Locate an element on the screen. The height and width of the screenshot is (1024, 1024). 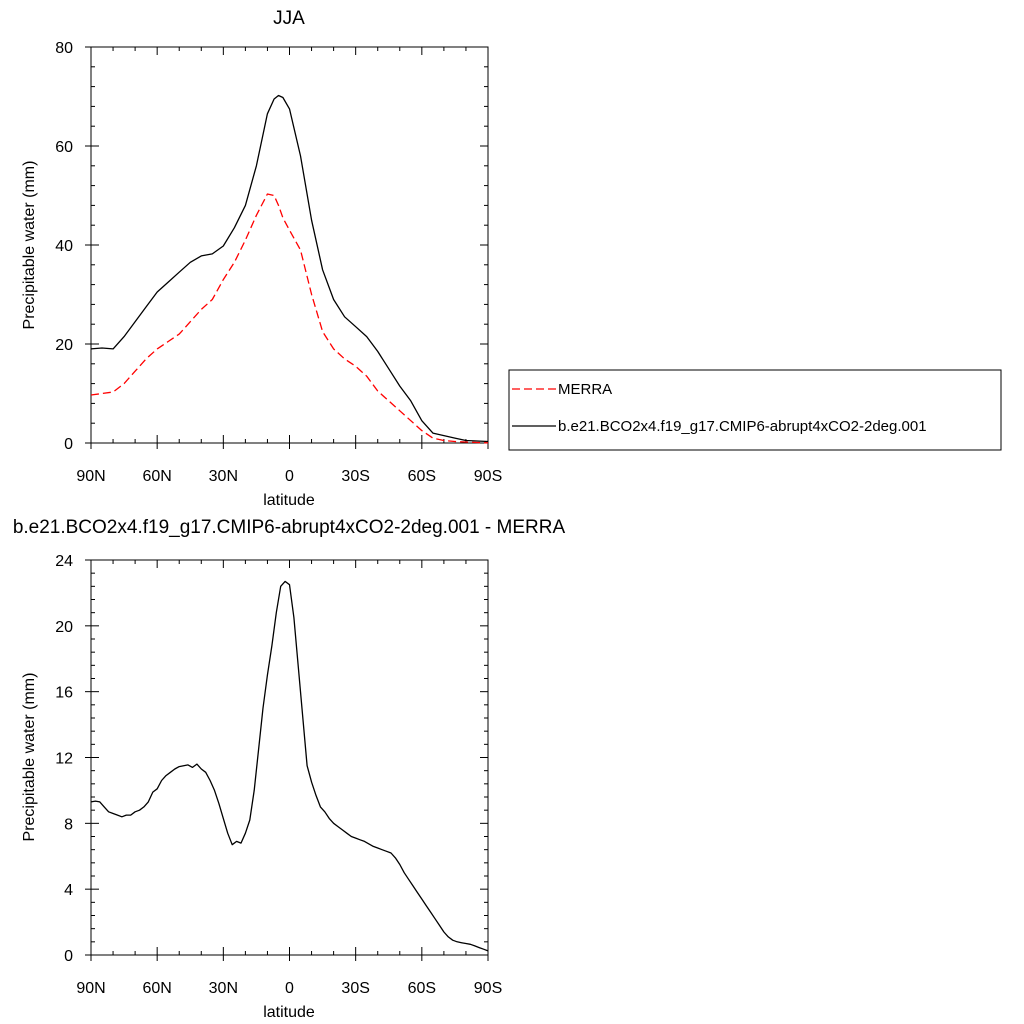
top-y-tick-label: 40 is located at coordinates (64, 246).